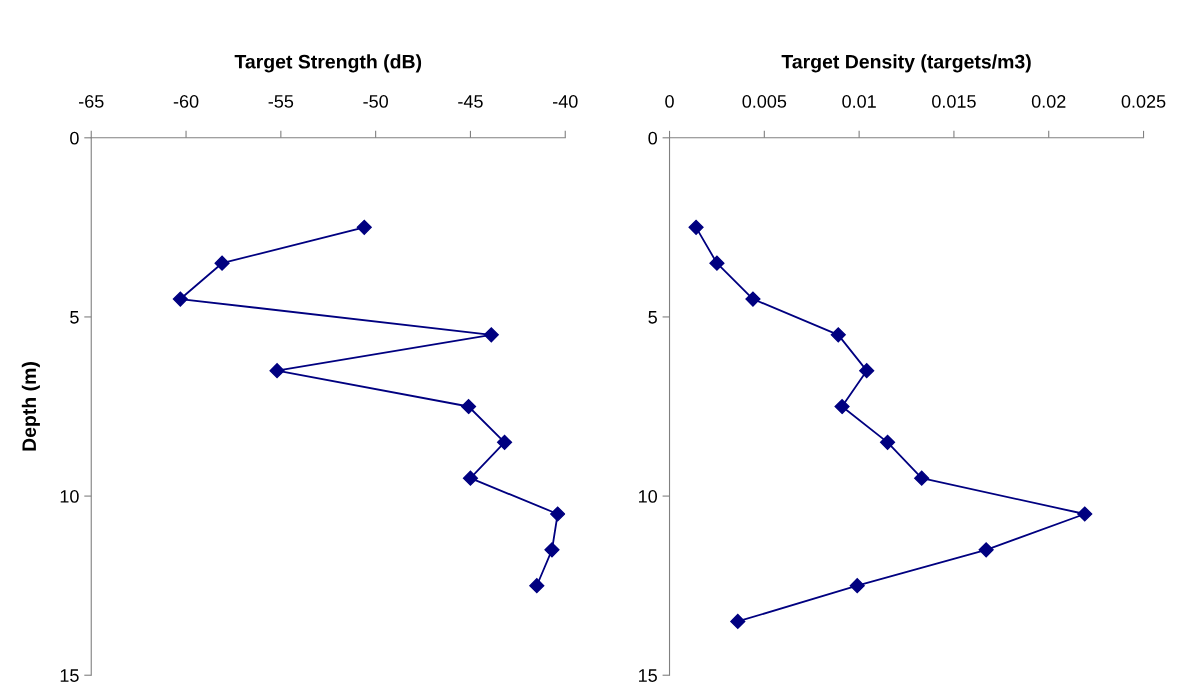  Describe the element at coordinates (470, 101) in the screenshot. I see `x-tick-label: -45` at that location.